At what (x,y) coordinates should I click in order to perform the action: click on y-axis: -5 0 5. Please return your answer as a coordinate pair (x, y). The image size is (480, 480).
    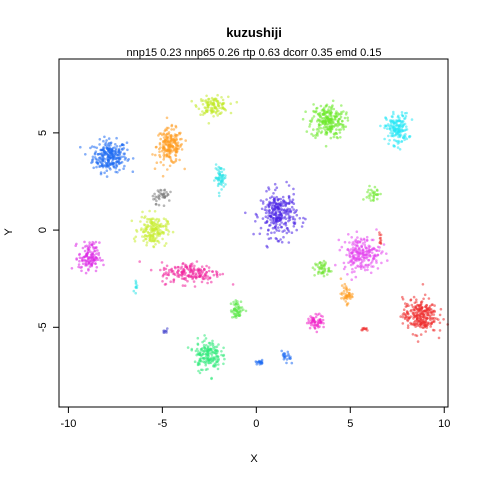
    Looking at the image, I should click on (48, 231).